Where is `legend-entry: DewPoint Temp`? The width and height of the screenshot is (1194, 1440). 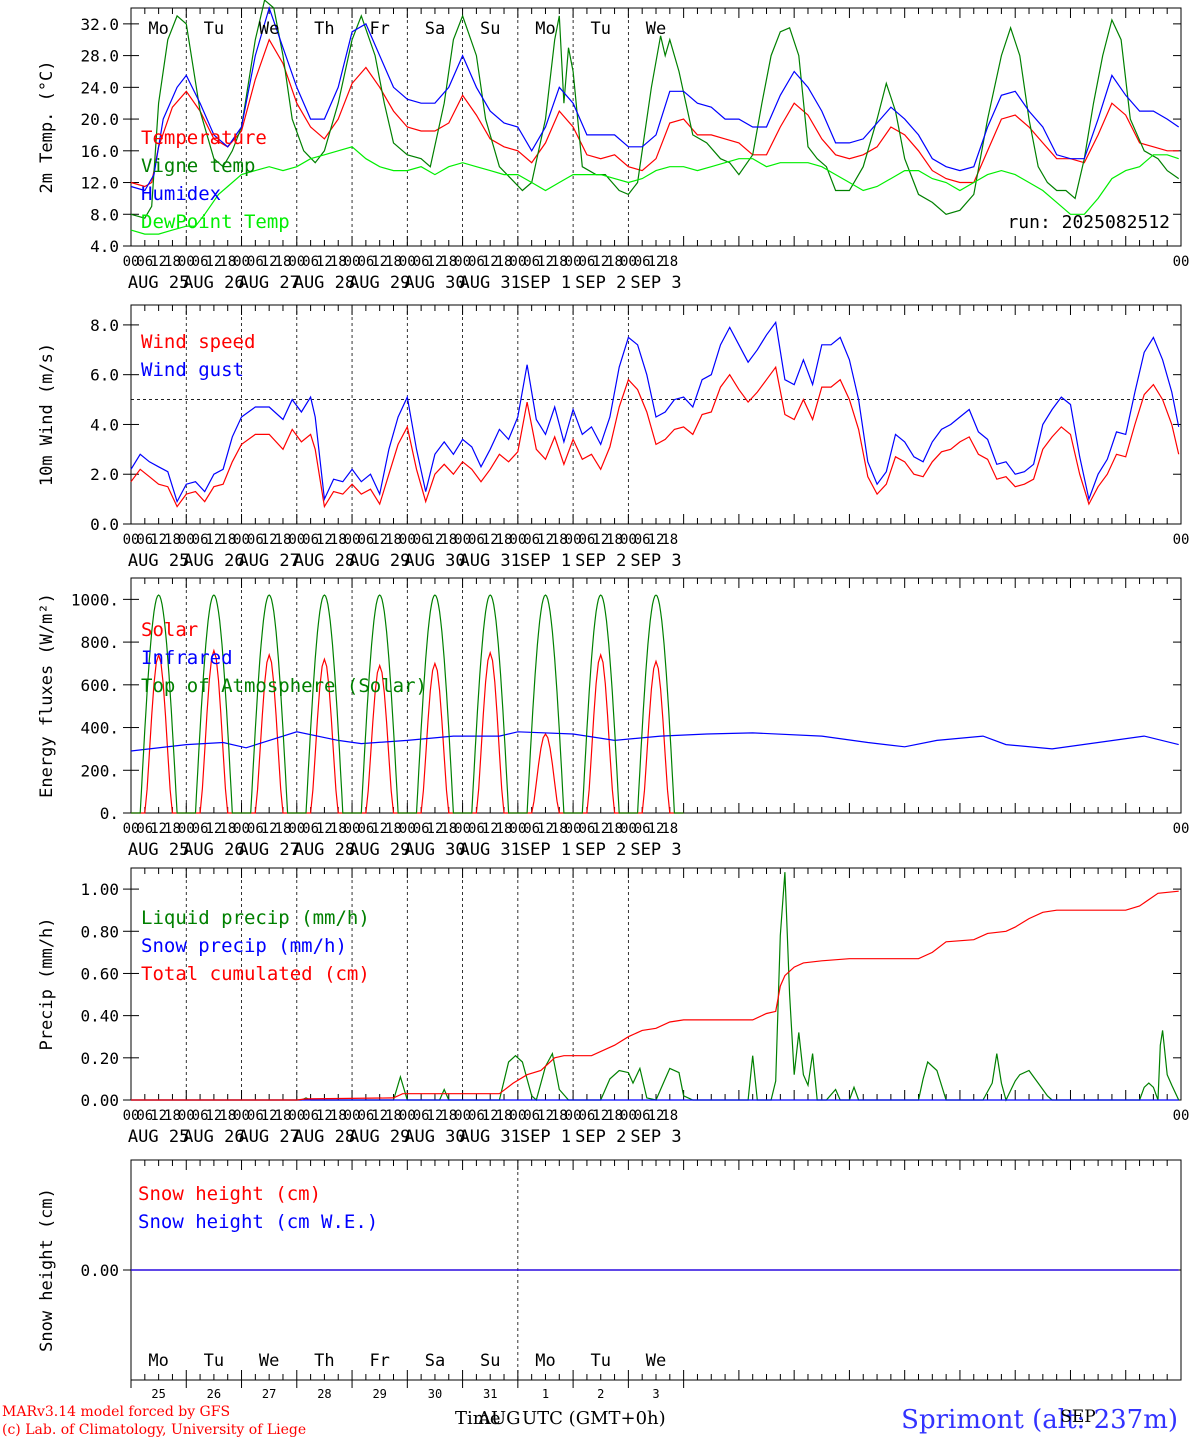
legend-entry: DewPoint Temp is located at coordinates (215, 222).